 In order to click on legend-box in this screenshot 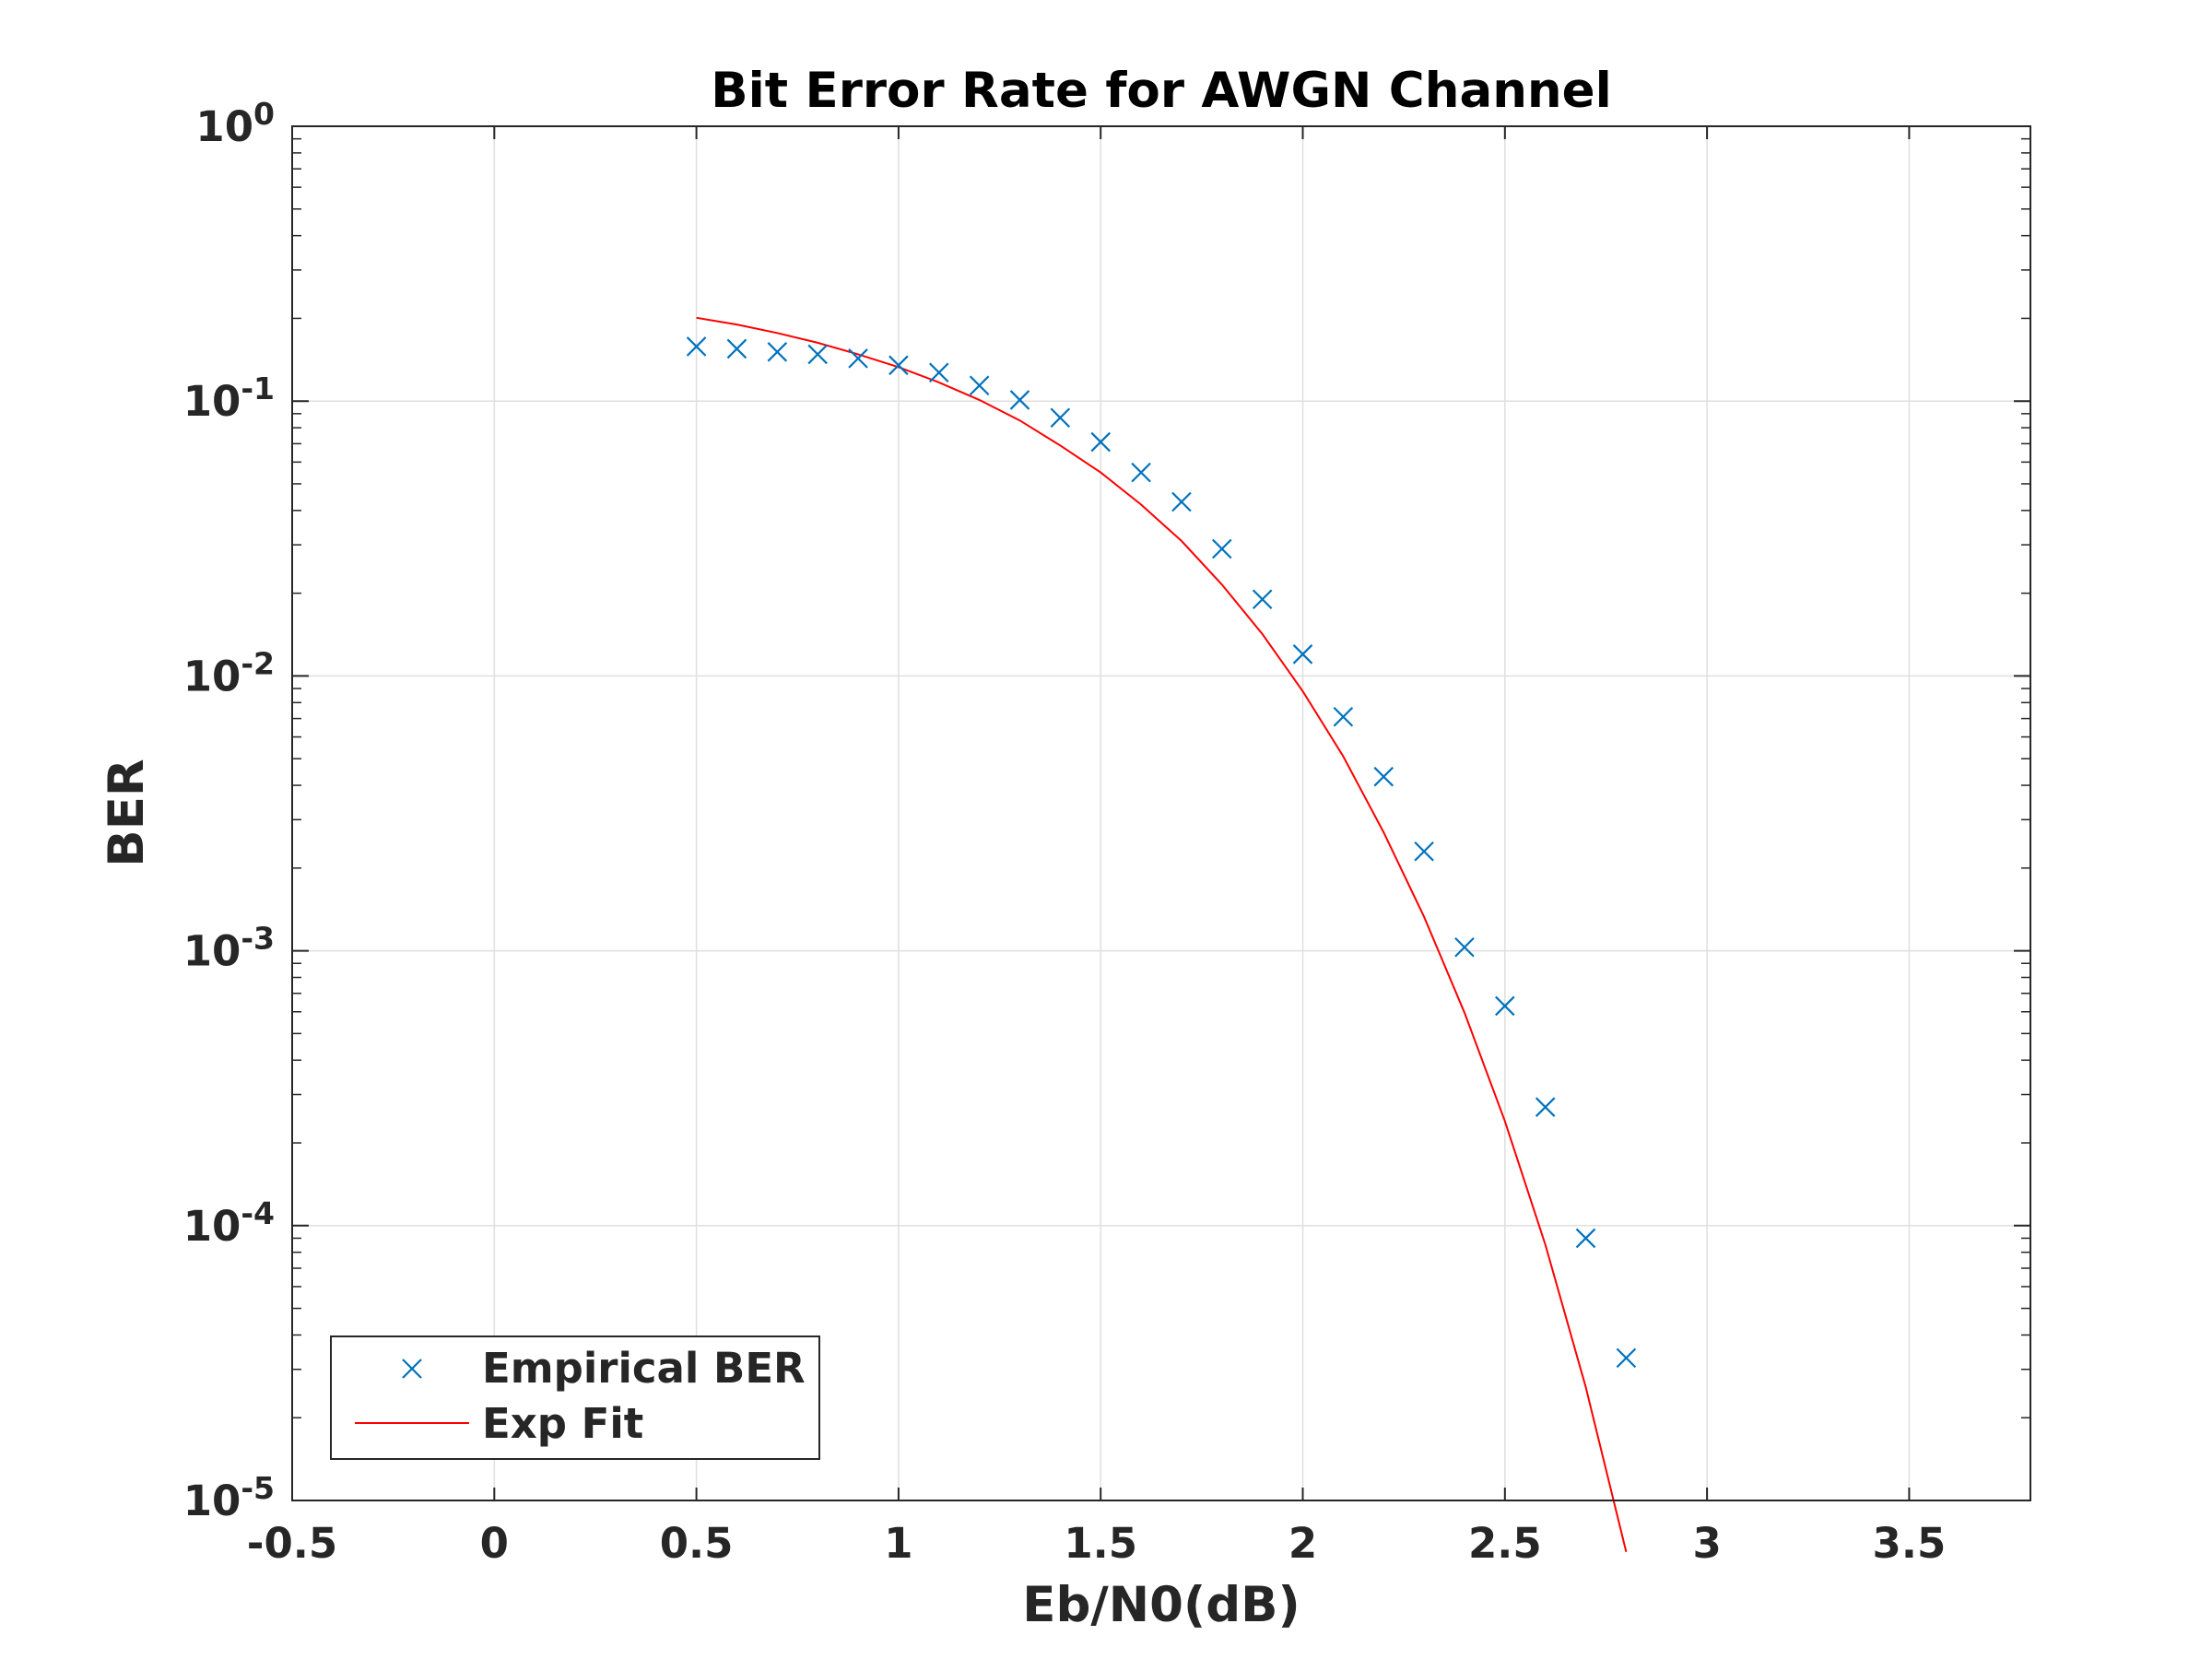, I will do `click(575, 1397)`.